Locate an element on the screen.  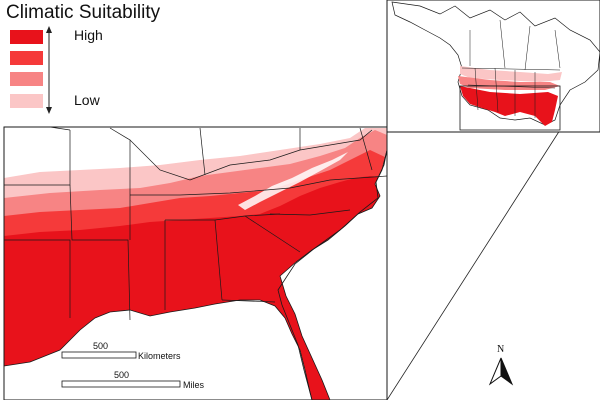
inset-extent-box is located at coordinates (510, 108).